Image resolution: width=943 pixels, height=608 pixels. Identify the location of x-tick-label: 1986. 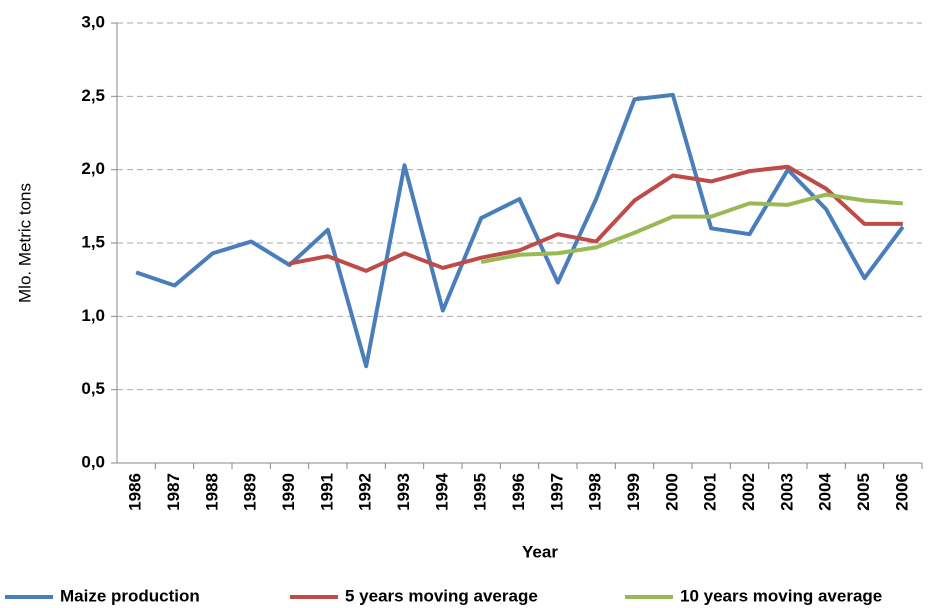
(135, 492).